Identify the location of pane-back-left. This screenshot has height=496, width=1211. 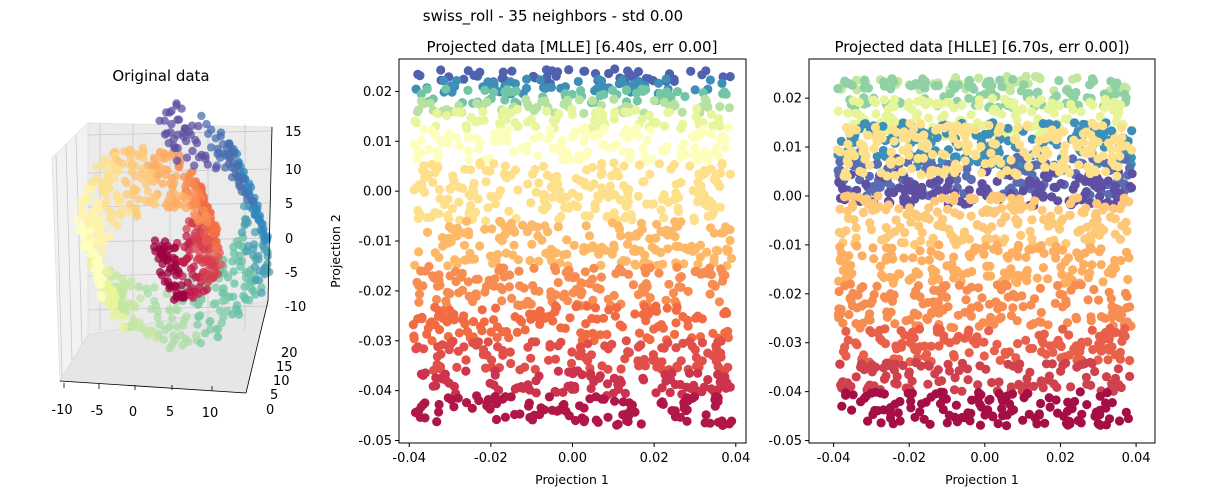
(70, 252).